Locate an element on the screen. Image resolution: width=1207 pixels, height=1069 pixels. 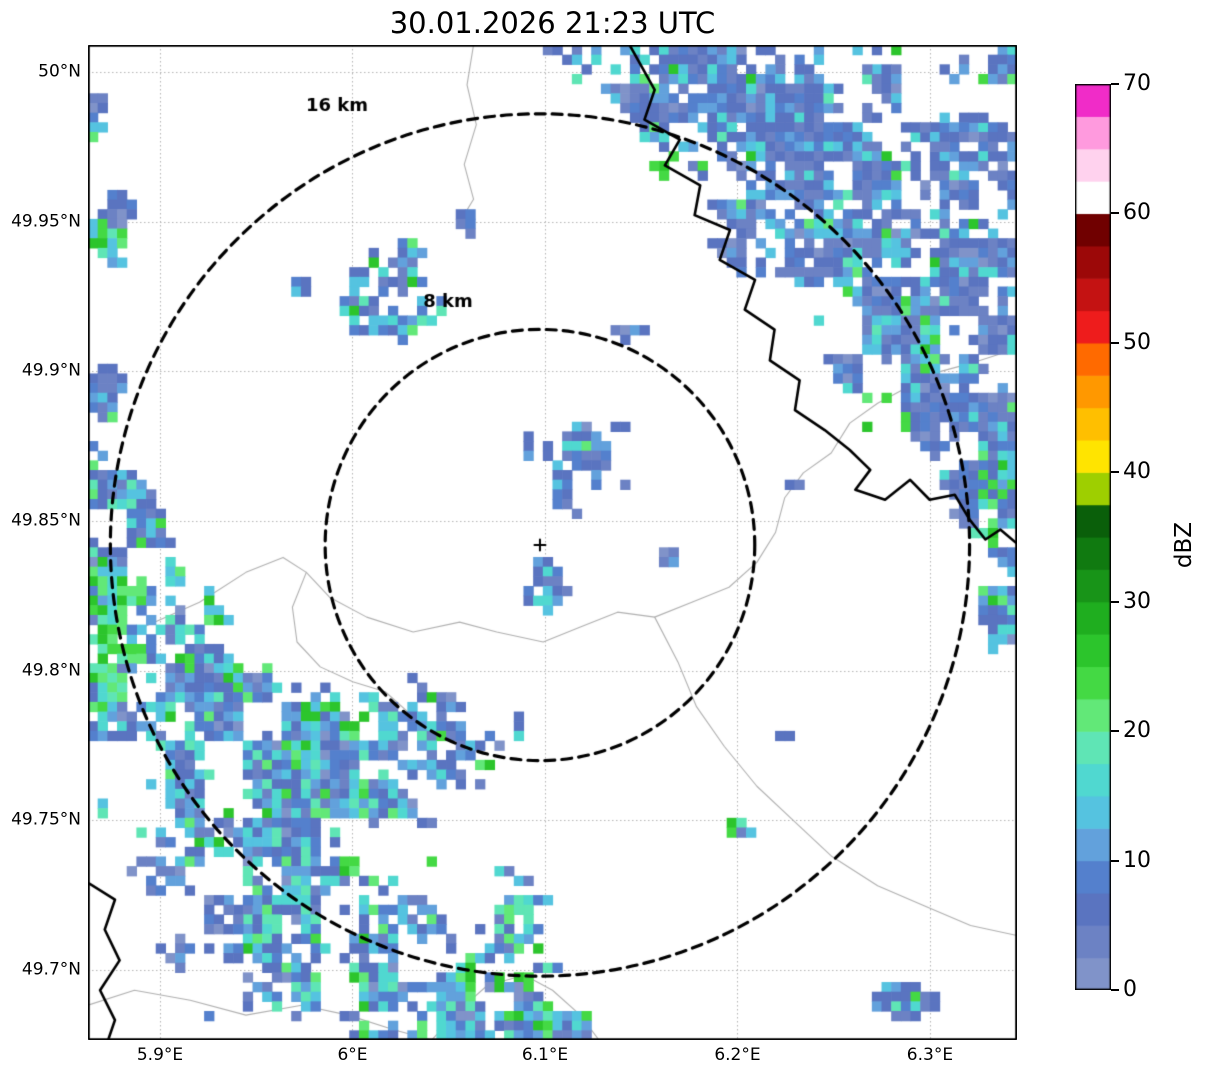
y-tick-label: 49.85°N is located at coordinates (46, 520).